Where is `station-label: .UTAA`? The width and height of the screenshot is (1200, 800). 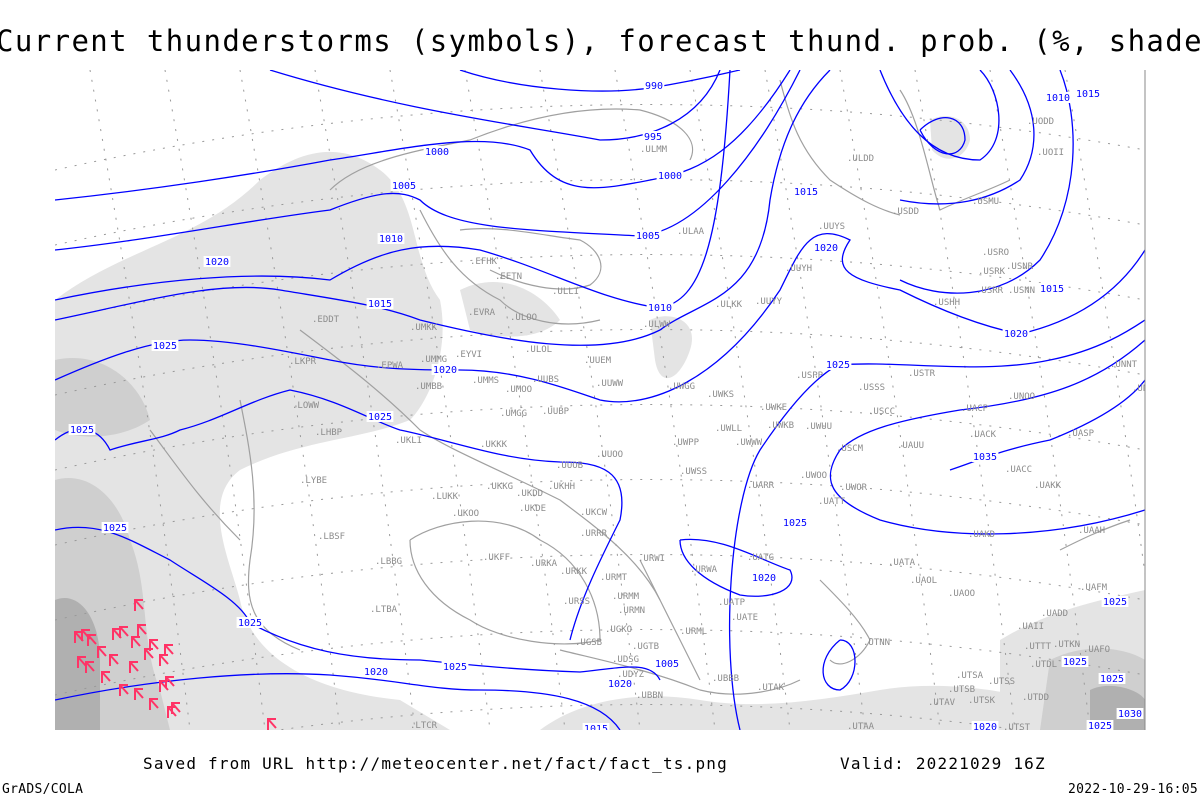 station-label: .UTAA is located at coordinates (861, 727).